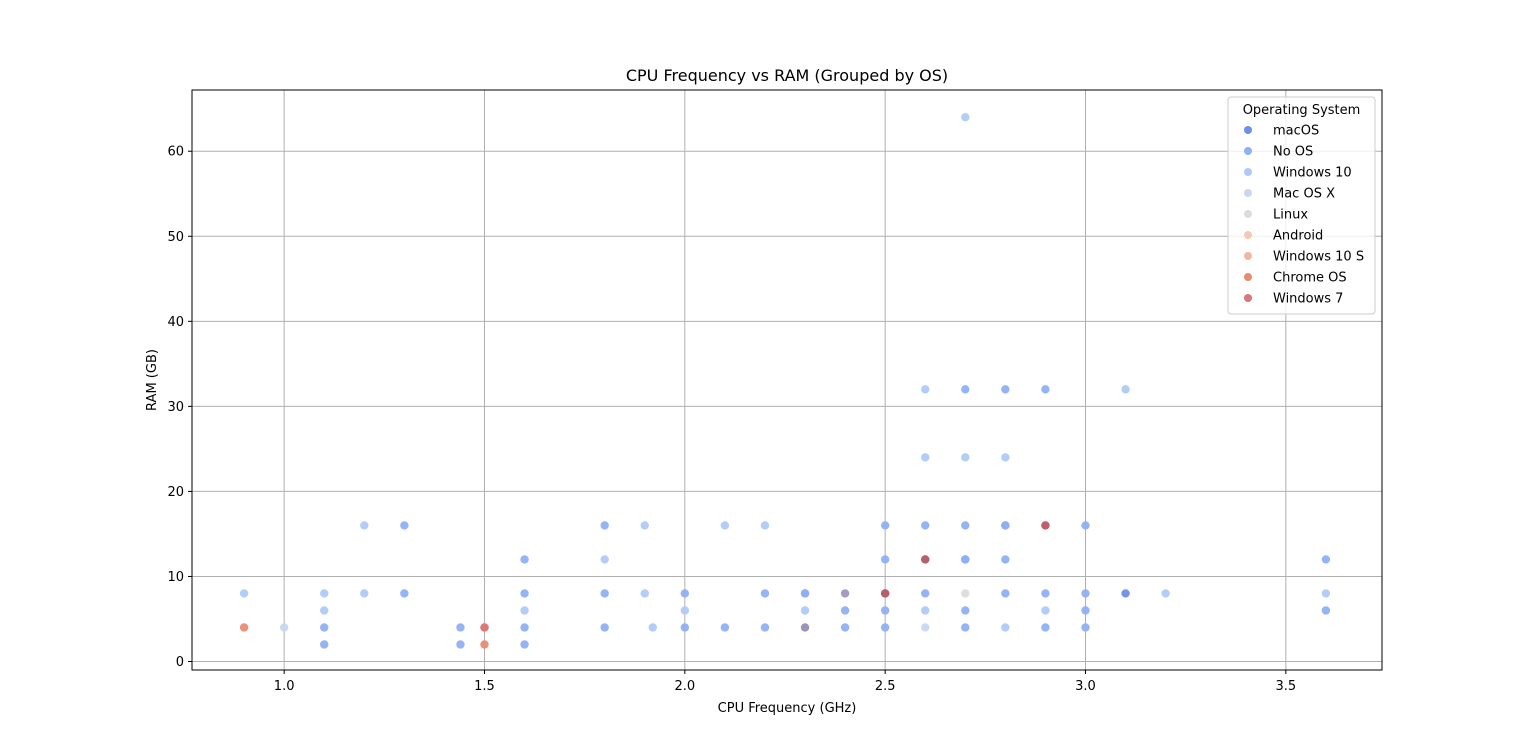 Image resolution: width=1536 pixels, height=754 pixels. What do you see at coordinates (787, 75) in the screenshot?
I see `chart-title: CPU Frequency vs RAM (Grouped by OS)` at bounding box center [787, 75].